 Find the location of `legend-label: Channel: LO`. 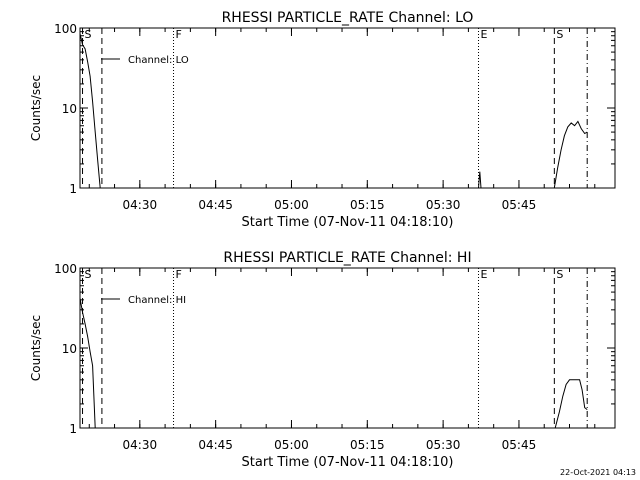

legend-label: Channel: LO is located at coordinates (158, 60).